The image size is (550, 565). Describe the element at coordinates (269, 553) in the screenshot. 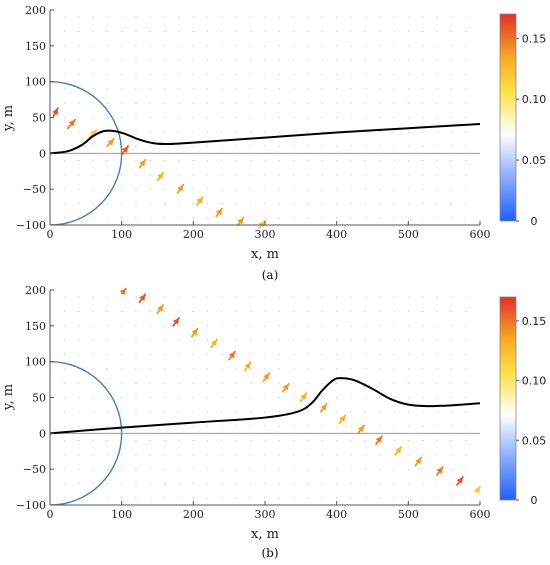

I see `panel-b-label: (b)` at that location.